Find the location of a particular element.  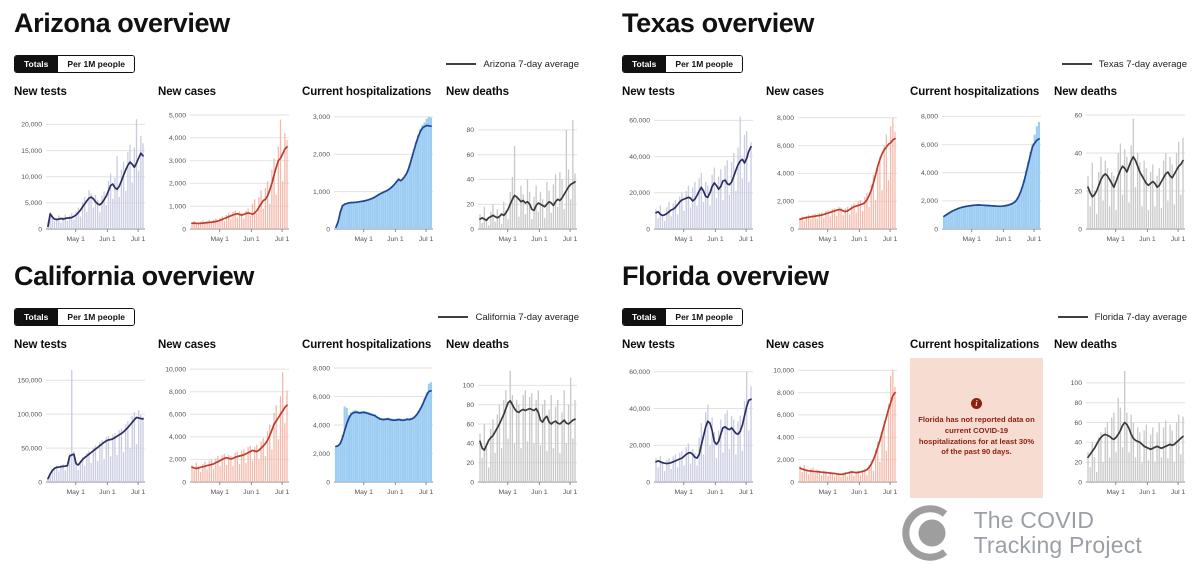

svg-text: 100 is located at coordinates (469, 386).